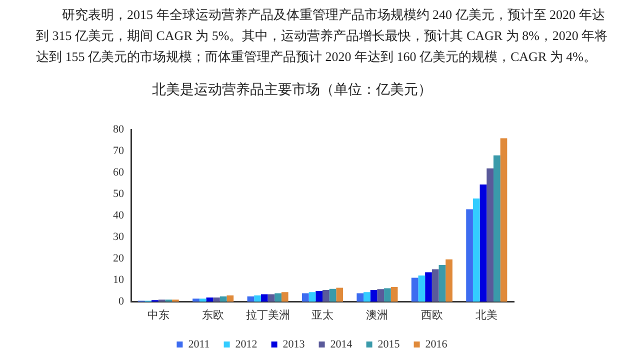 This screenshot has height=361, width=634. What do you see at coordinates (389, 344) in the screenshot?
I see `legend-label: 2015` at bounding box center [389, 344].